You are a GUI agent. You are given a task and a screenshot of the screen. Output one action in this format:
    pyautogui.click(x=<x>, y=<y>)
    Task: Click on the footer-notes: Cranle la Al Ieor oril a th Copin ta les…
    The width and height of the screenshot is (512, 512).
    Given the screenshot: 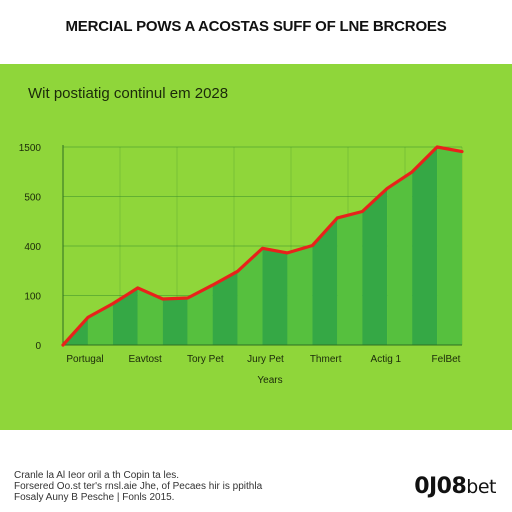 What is the action you would take?
    pyautogui.click(x=179, y=486)
    